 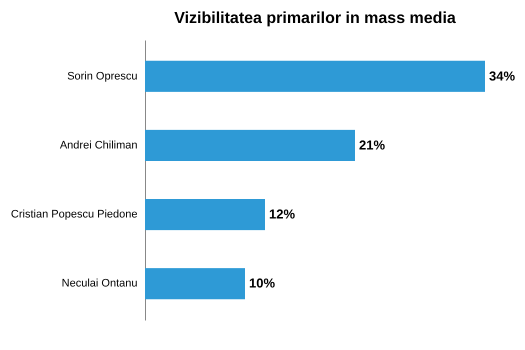 I want to click on chart-title: Vizibilitatea primarilor in mass media, so click(x=315, y=18).